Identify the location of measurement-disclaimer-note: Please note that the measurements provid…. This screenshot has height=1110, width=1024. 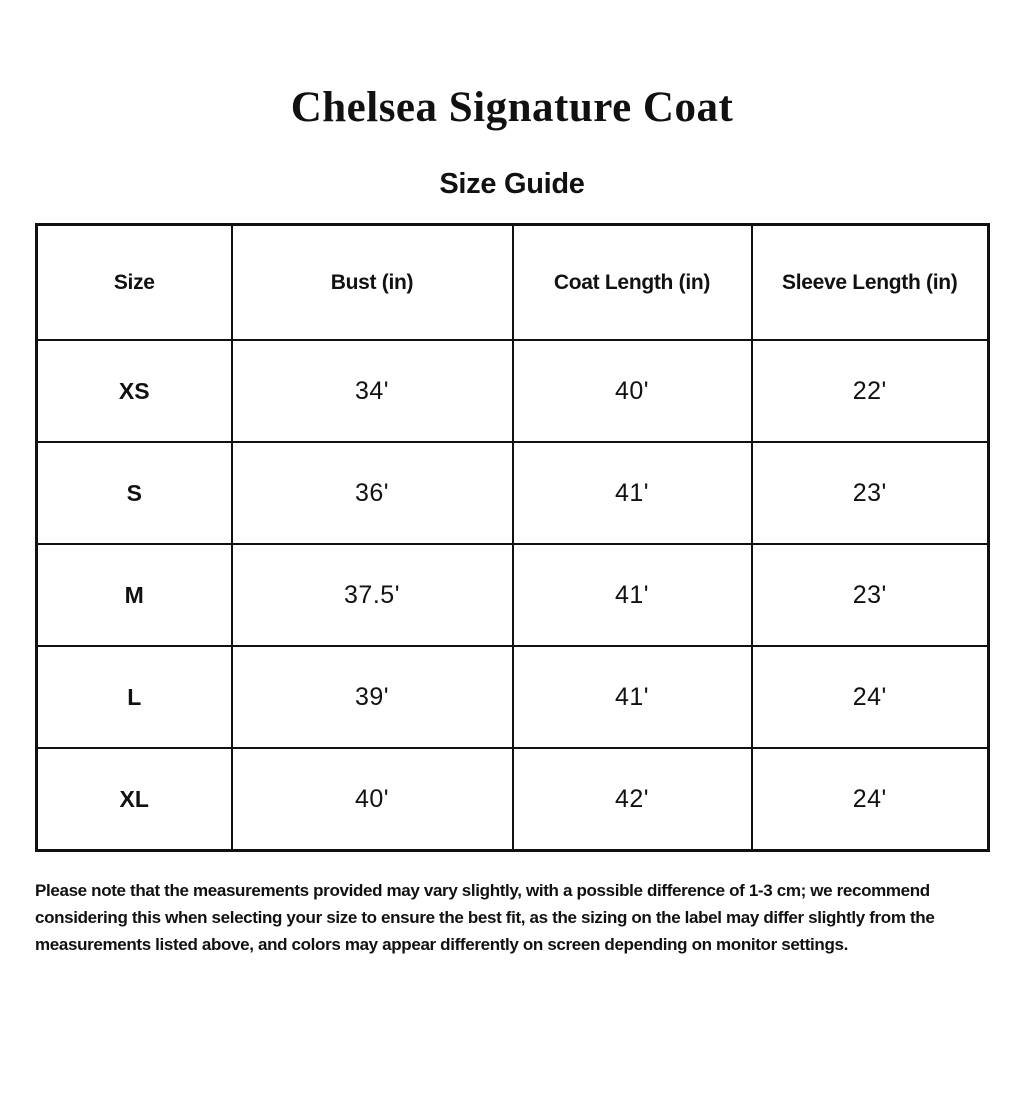
(485, 917).